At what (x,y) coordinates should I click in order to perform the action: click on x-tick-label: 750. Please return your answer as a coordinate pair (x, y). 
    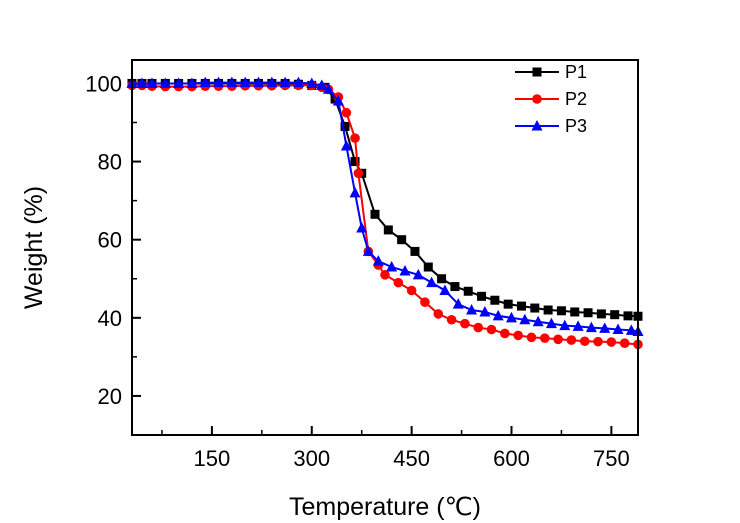
    Looking at the image, I should click on (611, 458).